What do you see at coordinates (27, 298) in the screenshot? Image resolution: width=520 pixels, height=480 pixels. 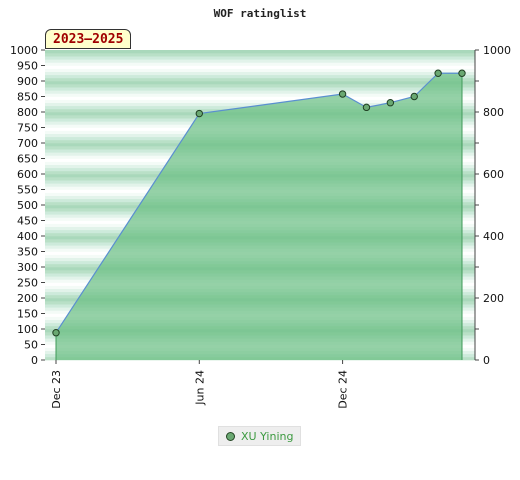 I see `y-tick-label-left: 200` at bounding box center [27, 298].